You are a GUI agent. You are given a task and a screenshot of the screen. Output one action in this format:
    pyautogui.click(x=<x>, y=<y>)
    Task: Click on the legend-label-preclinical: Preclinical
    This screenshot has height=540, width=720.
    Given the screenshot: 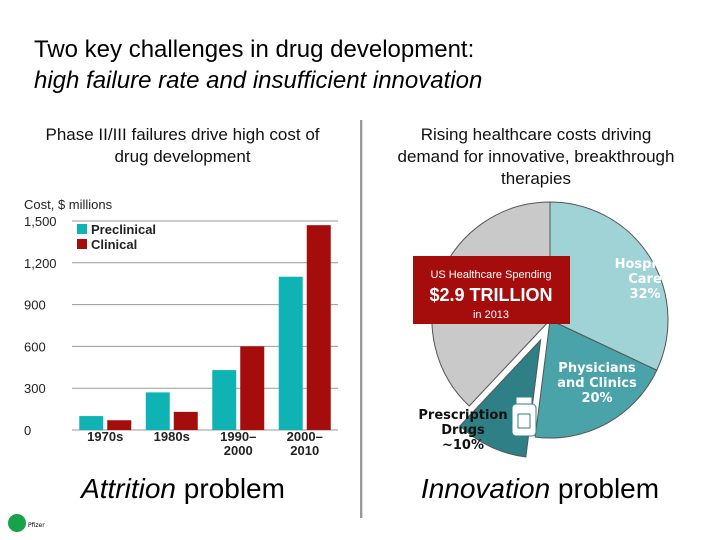 What is the action you would take?
    pyautogui.click(x=123, y=229)
    